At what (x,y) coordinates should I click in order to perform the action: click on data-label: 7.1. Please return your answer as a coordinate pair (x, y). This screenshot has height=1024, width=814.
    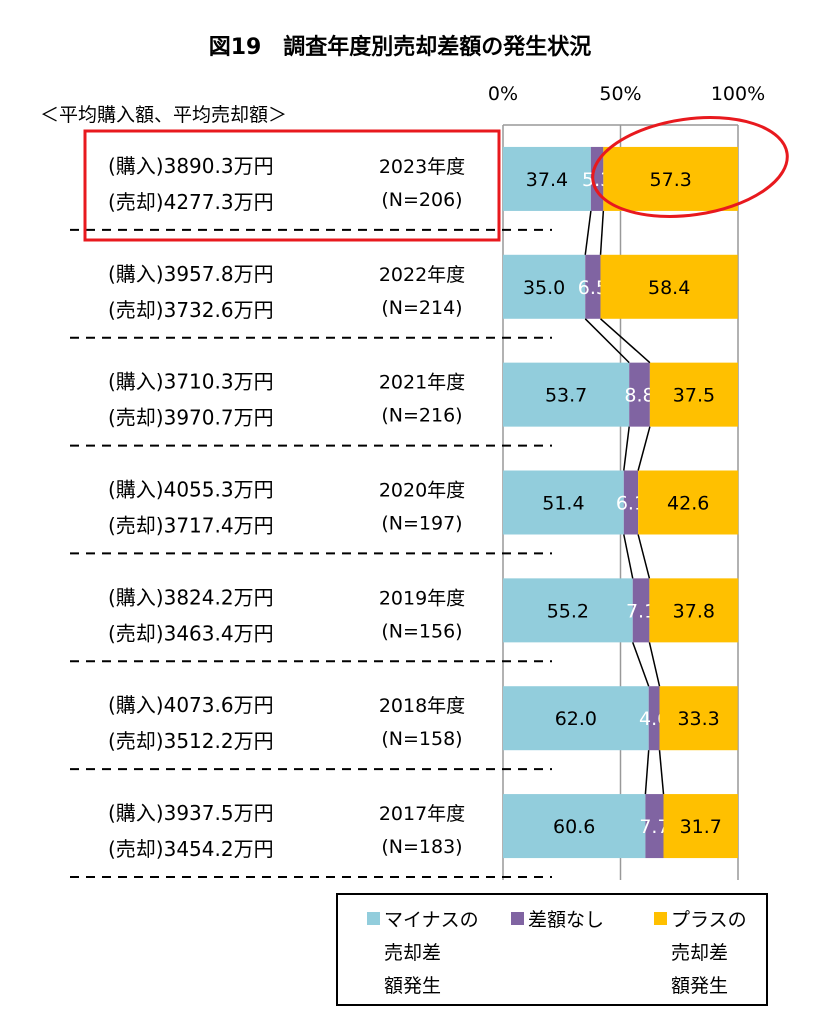
    Looking at the image, I should click on (641, 611).